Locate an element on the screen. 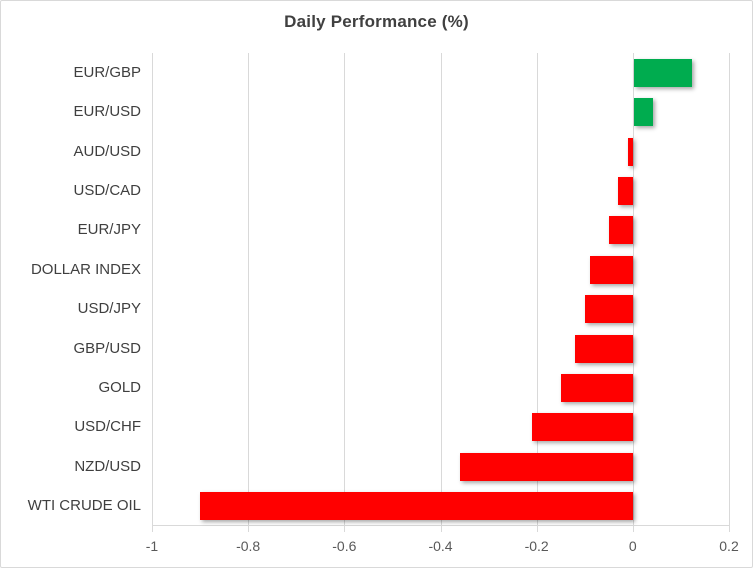  x-tick-label: 0 is located at coordinates (632, 546).